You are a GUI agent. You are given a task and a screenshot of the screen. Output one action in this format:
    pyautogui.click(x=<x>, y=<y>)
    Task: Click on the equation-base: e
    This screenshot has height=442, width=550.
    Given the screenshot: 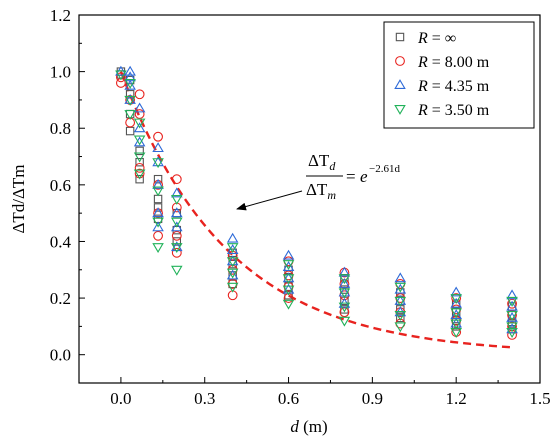 What is the action you would take?
    pyautogui.click(x=364, y=176)
    